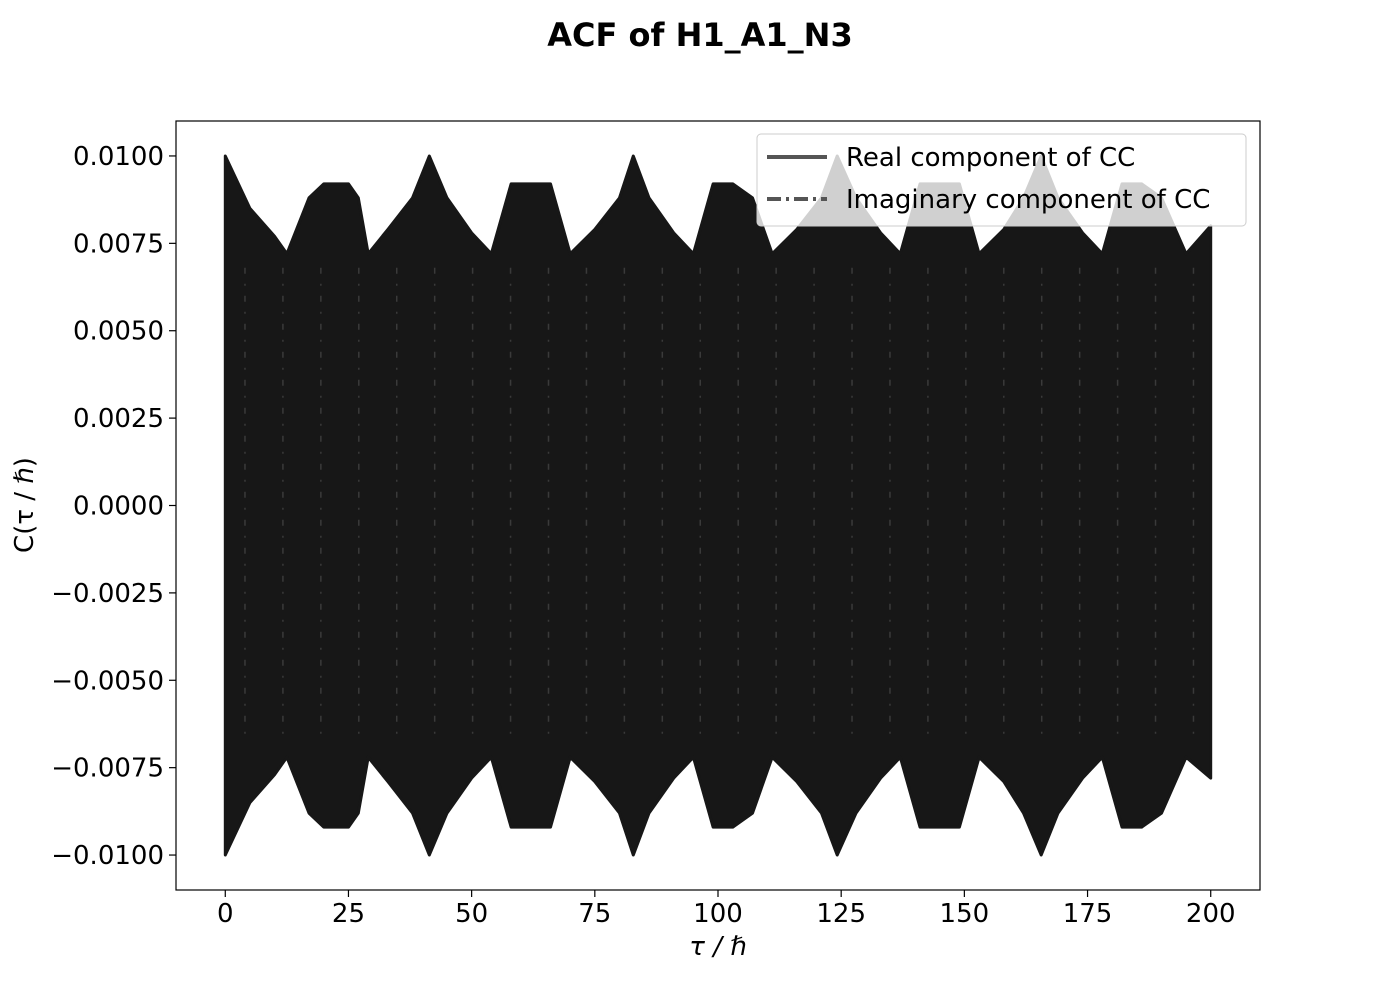 The height and width of the screenshot is (1000, 1400). What do you see at coordinates (841, 914) in the screenshot?
I see `x-tick-label: 125` at bounding box center [841, 914].